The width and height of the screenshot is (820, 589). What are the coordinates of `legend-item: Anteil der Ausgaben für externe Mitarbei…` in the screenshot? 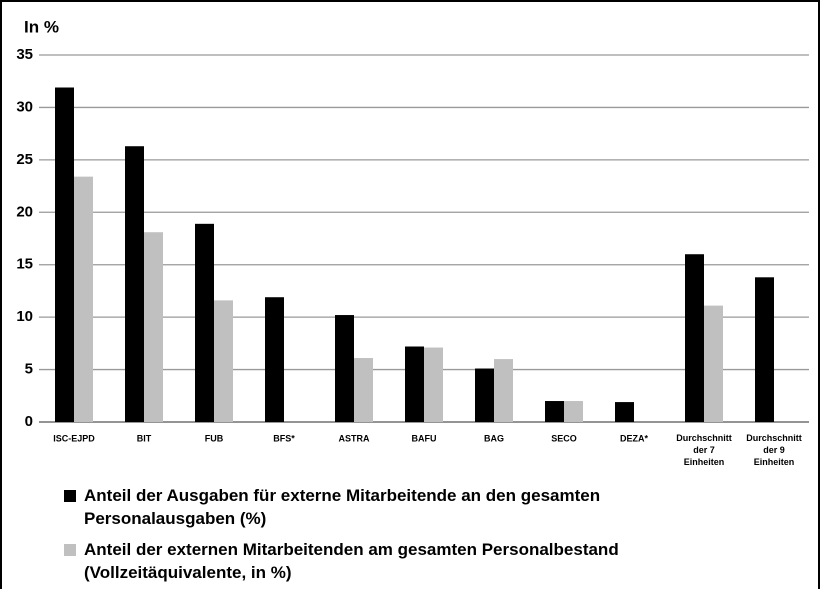 It's located at (374, 507).